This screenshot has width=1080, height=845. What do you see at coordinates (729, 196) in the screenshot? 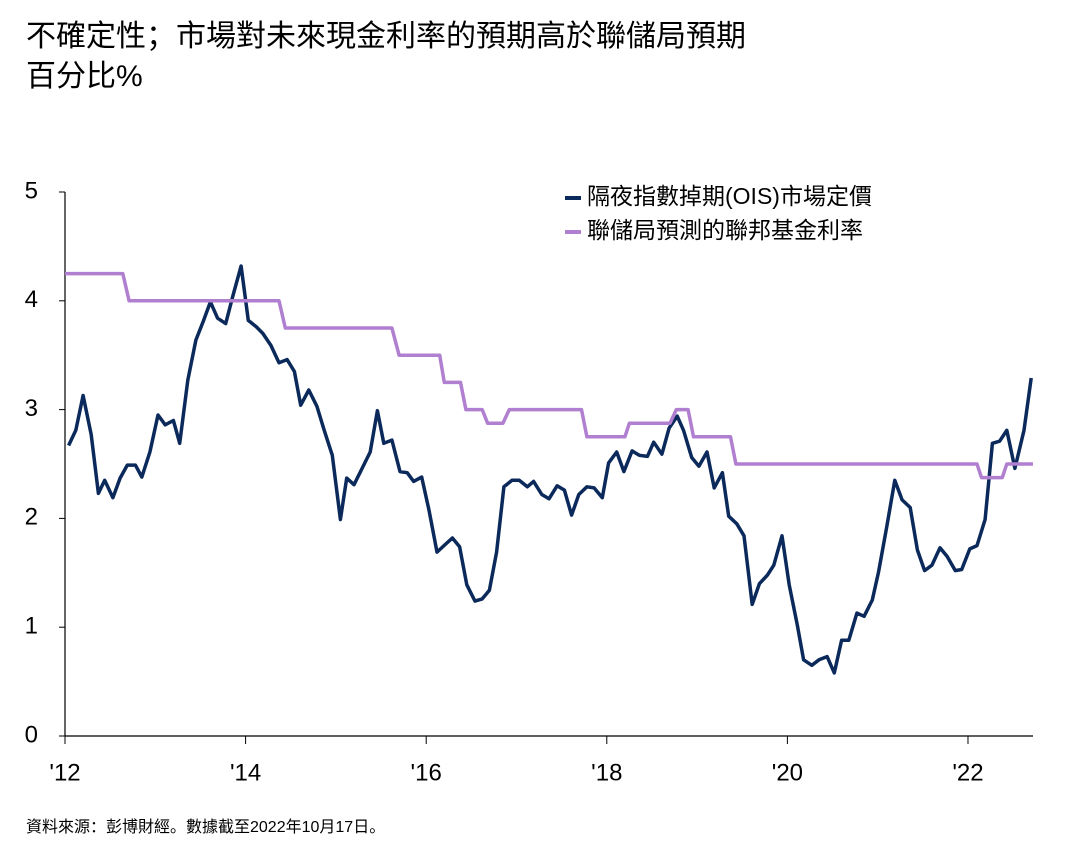
I see `legend-label: 隔夜指數掉期(OIS)市場定價` at bounding box center [729, 196].